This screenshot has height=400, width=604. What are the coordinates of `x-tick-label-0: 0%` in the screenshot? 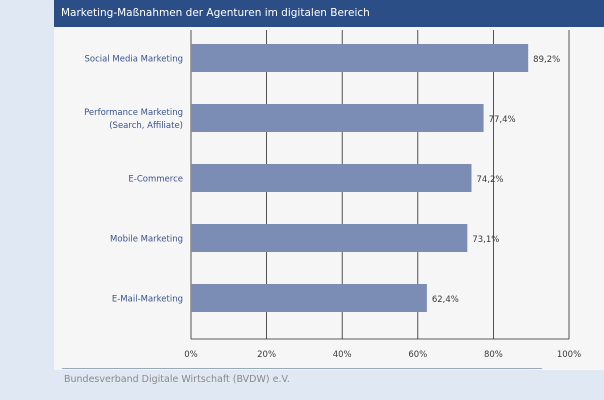 It's located at (191, 355).